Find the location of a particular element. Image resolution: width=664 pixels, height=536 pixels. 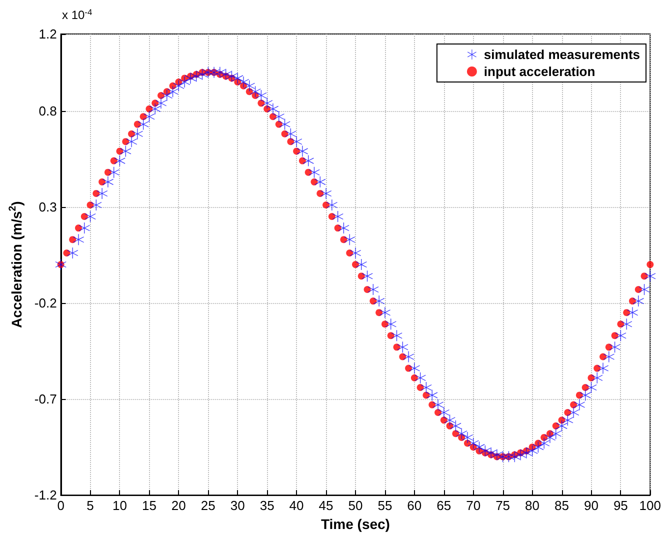

x-tick-label: 45 is located at coordinates (326, 506).